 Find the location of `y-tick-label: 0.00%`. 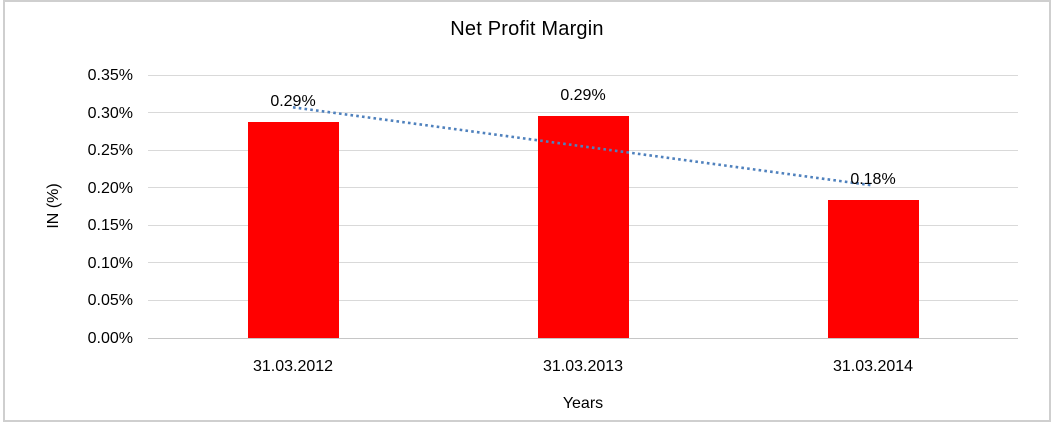

y-tick-label: 0.00% is located at coordinates (110, 338).